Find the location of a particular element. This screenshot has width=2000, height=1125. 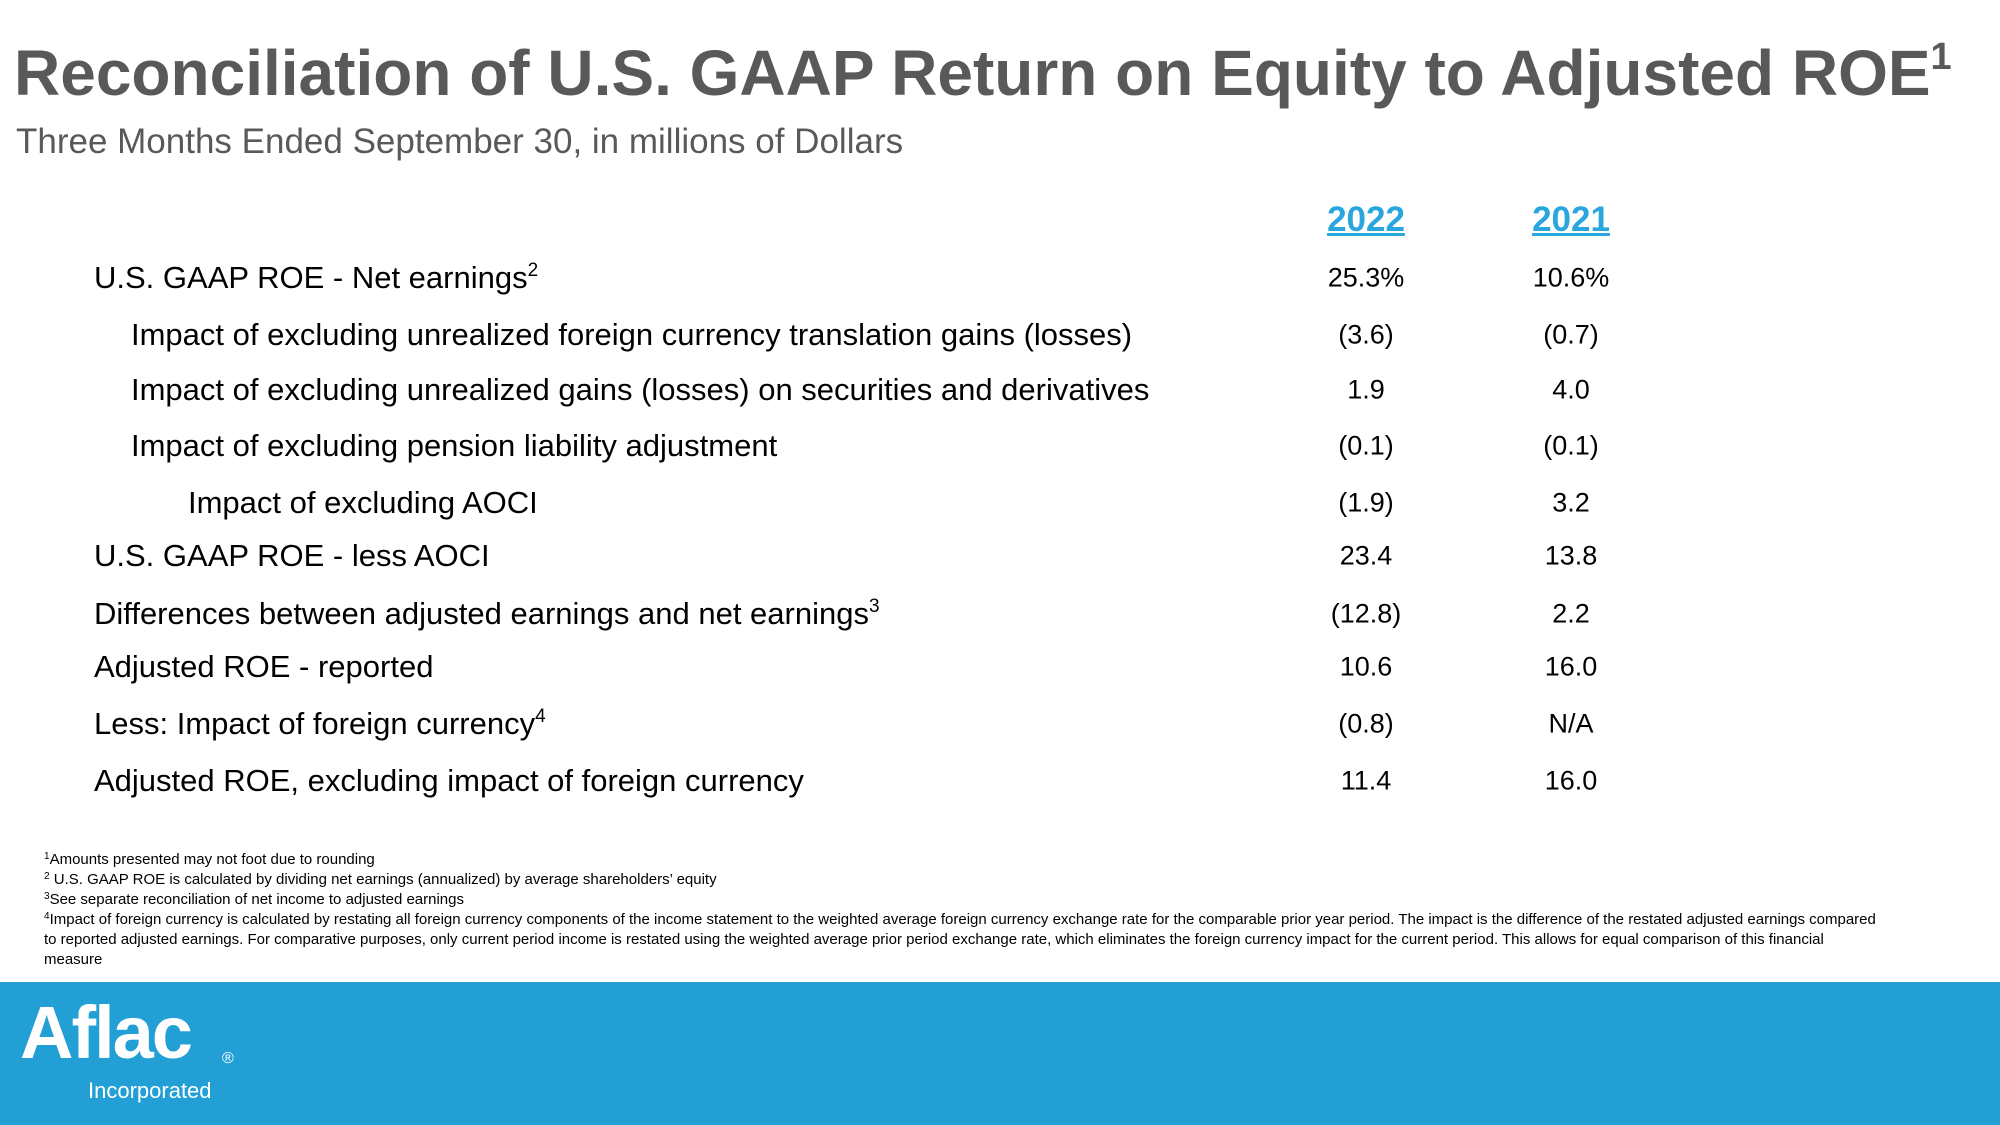

row-label-text: Less: Impact of foreign currency is located at coordinates (315, 723).